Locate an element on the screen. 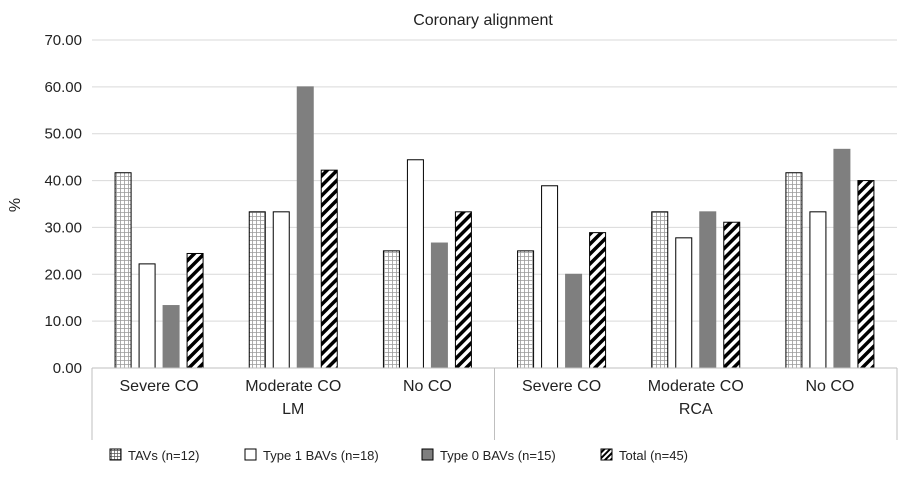 This screenshot has height=480, width=907. y-tick-label: 20.00 is located at coordinates (63, 274).